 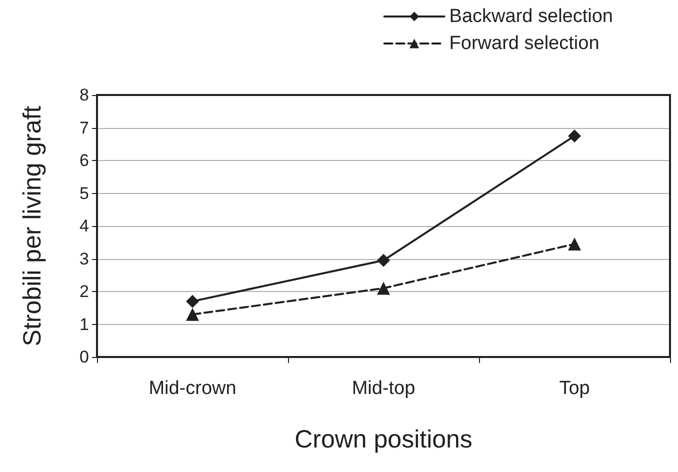 I want to click on y-tick-label: 7, so click(x=84, y=128).